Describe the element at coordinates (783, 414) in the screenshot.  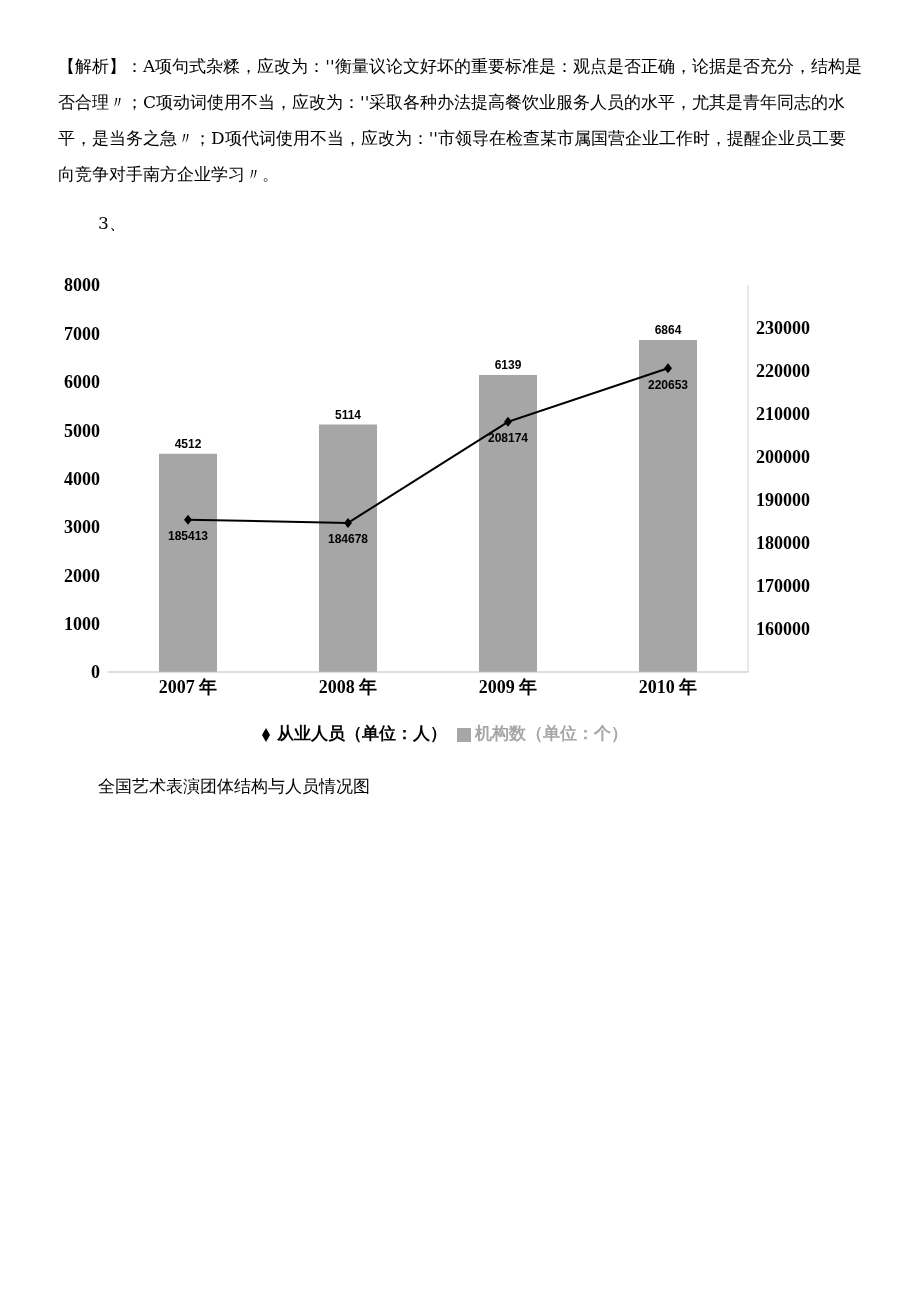
I see `y2-tick-label: 210000` at that location.